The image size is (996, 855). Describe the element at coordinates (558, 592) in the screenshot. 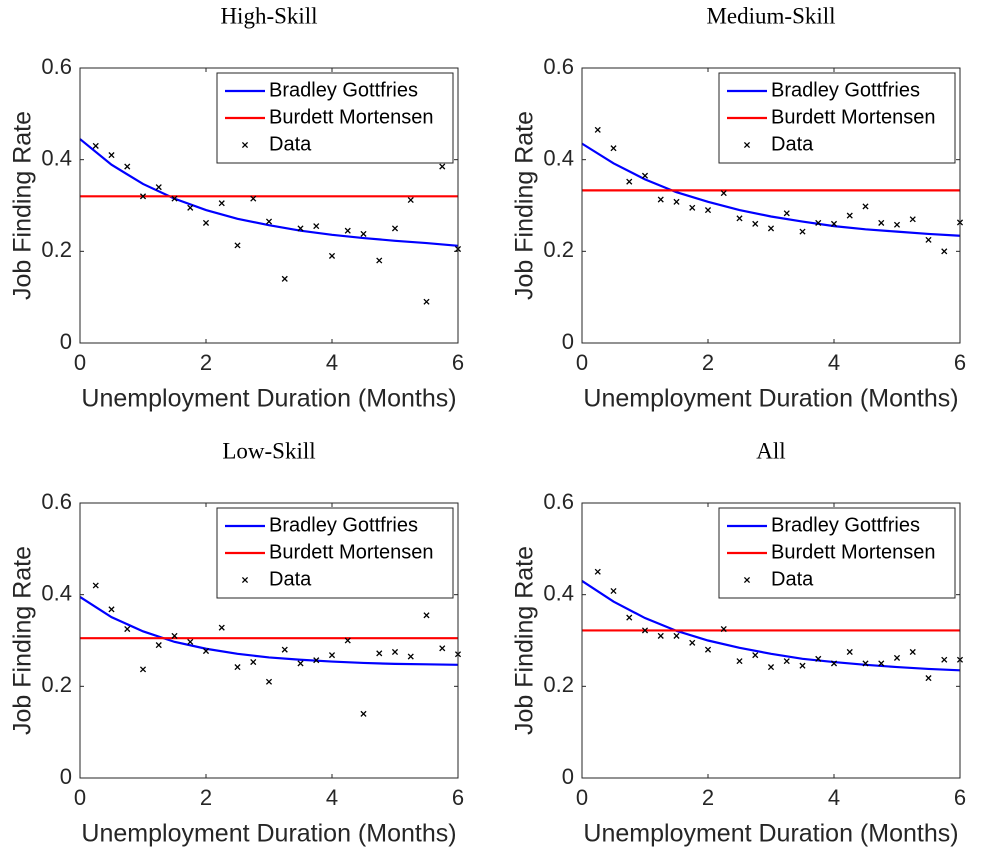

I see `y-tick-label: 0.4` at that location.